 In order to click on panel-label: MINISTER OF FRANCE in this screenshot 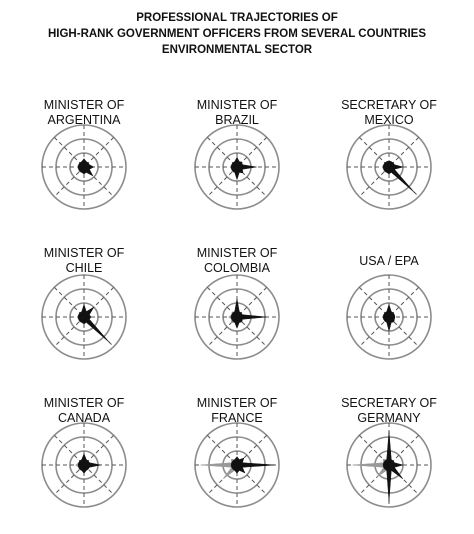, I will do `click(237, 411)`.